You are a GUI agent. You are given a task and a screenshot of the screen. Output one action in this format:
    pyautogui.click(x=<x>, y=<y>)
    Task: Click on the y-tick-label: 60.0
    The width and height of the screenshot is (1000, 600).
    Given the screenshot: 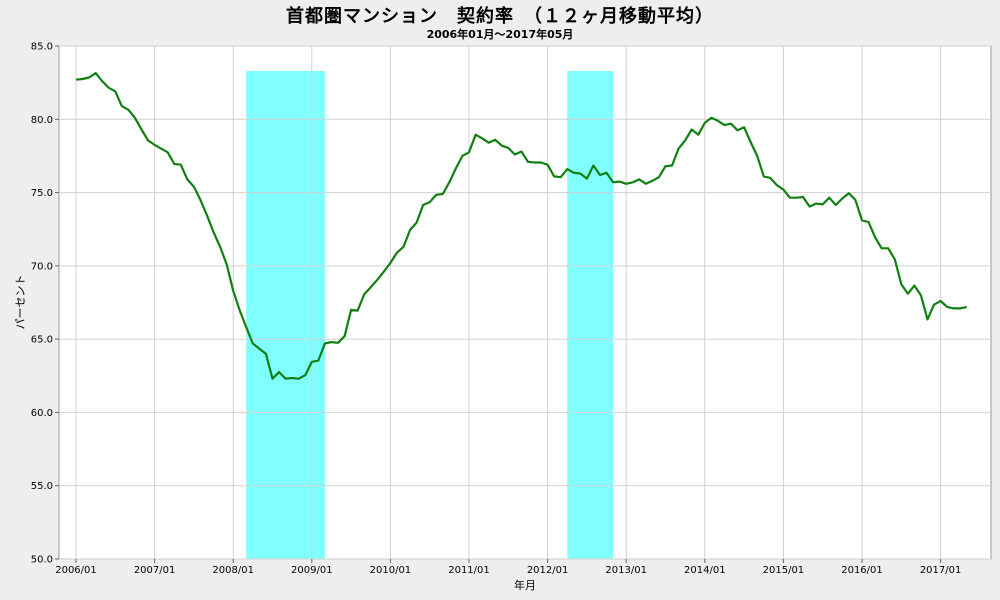 What is the action you would take?
    pyautogui.click(x=42, y=413)
    